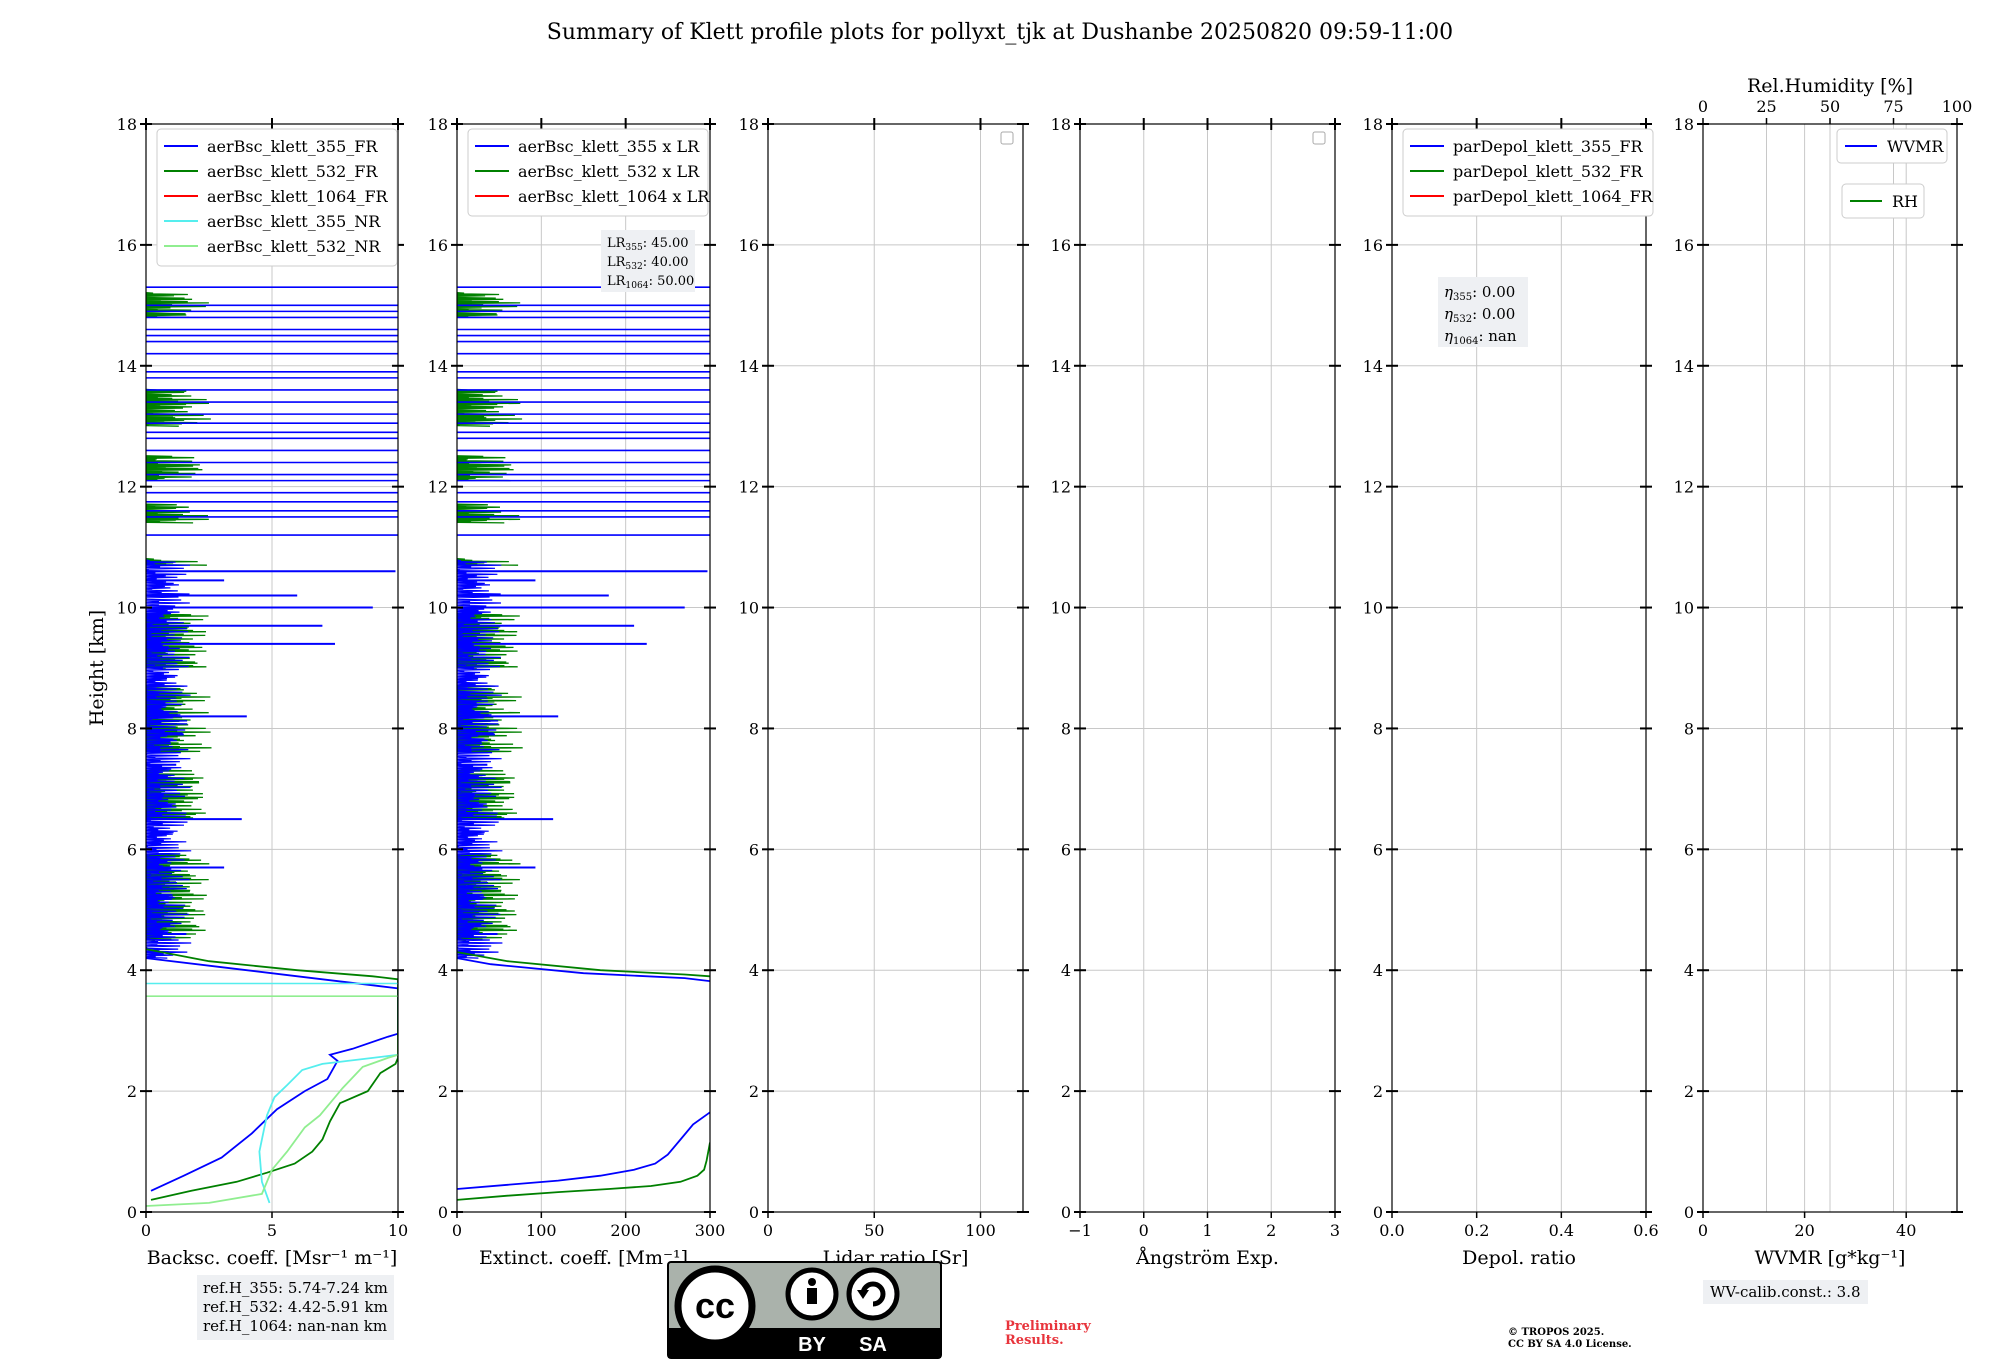 The width and height of the screenshot is (2000, 1360). I want to click on xtick-label: 300, so click(710, 1230).